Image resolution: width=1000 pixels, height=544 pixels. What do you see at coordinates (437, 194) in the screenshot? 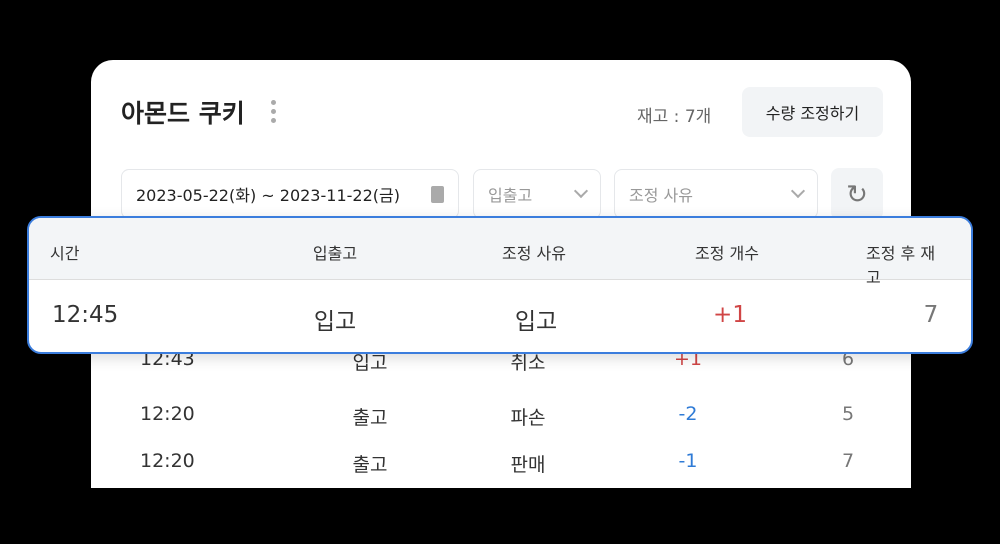
I see `calendar-icon` at bounding box center [437, 194].